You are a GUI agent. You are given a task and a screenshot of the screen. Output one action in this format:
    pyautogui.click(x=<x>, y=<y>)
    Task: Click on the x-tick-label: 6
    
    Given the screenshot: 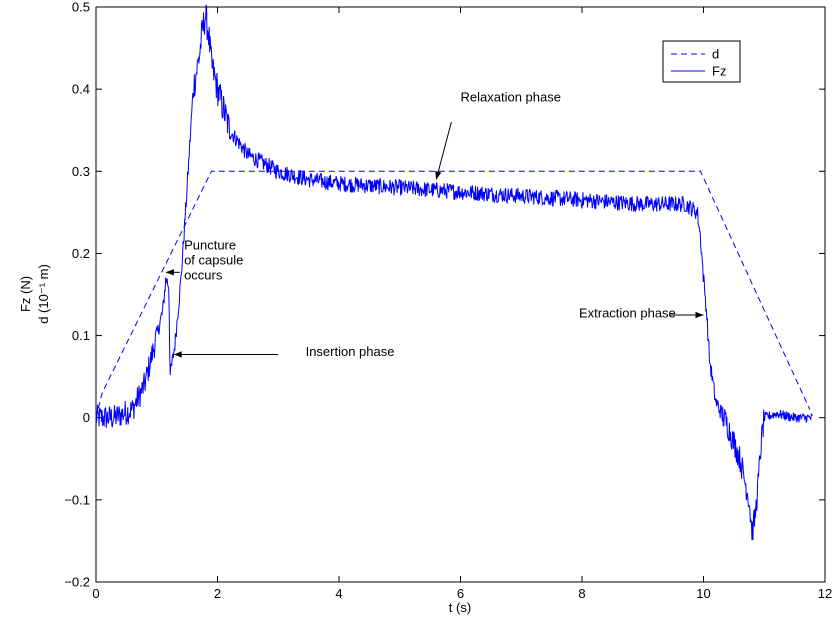 What is the action you would take?
    pyautogui.click(x=460, y=593)
    